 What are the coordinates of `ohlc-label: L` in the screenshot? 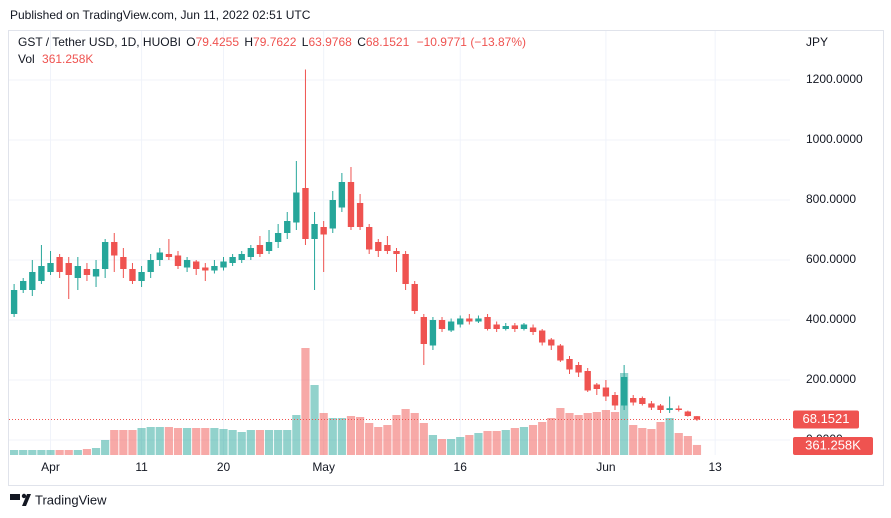 It's located at (305, 42).